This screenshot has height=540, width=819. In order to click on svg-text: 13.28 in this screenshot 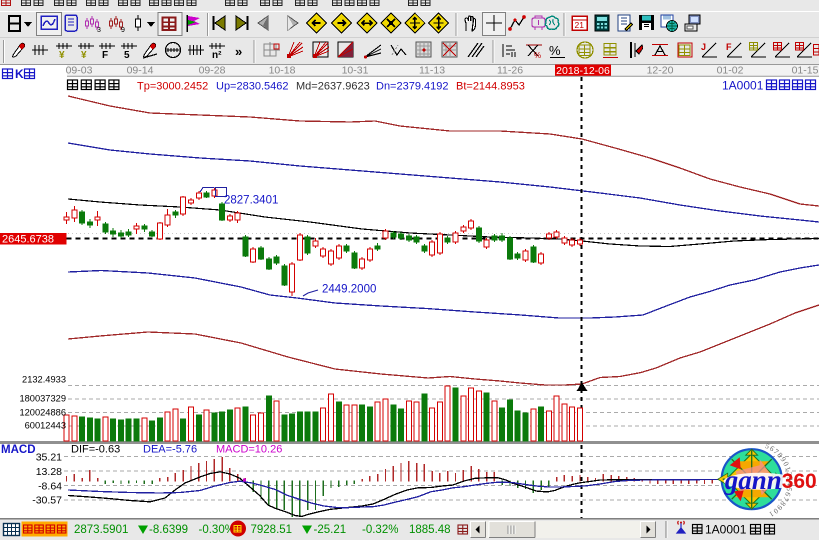, I will do `click(49, 472)`.